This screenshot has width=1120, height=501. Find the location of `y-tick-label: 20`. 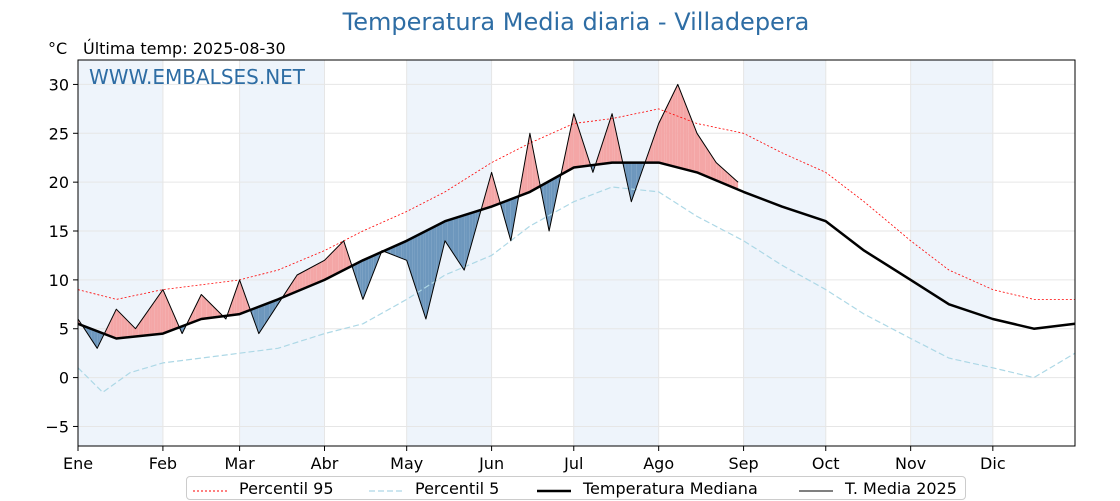

y-tick-label: 20 is located at coordinates (59, 182).